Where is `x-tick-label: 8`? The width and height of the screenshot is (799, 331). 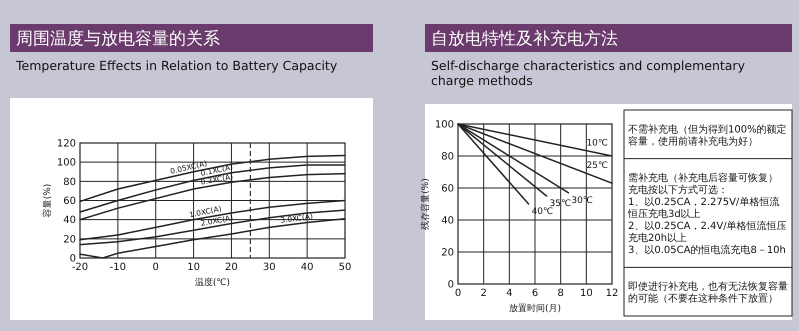 x-tick-label: 8 is located at coordinates (560, 293).